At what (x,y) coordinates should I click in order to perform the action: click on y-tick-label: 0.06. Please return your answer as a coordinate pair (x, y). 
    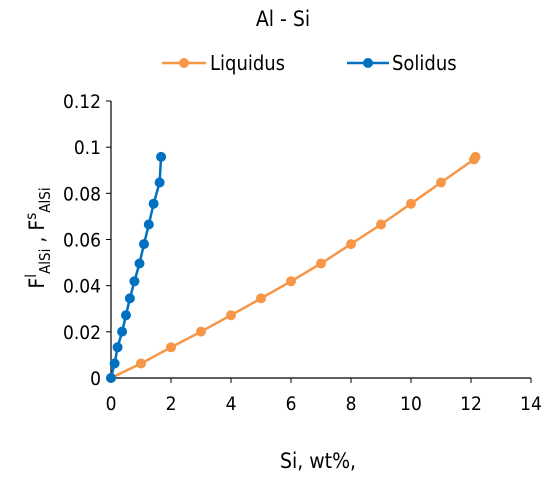
    Looking at the image, I should click on (82, 241).